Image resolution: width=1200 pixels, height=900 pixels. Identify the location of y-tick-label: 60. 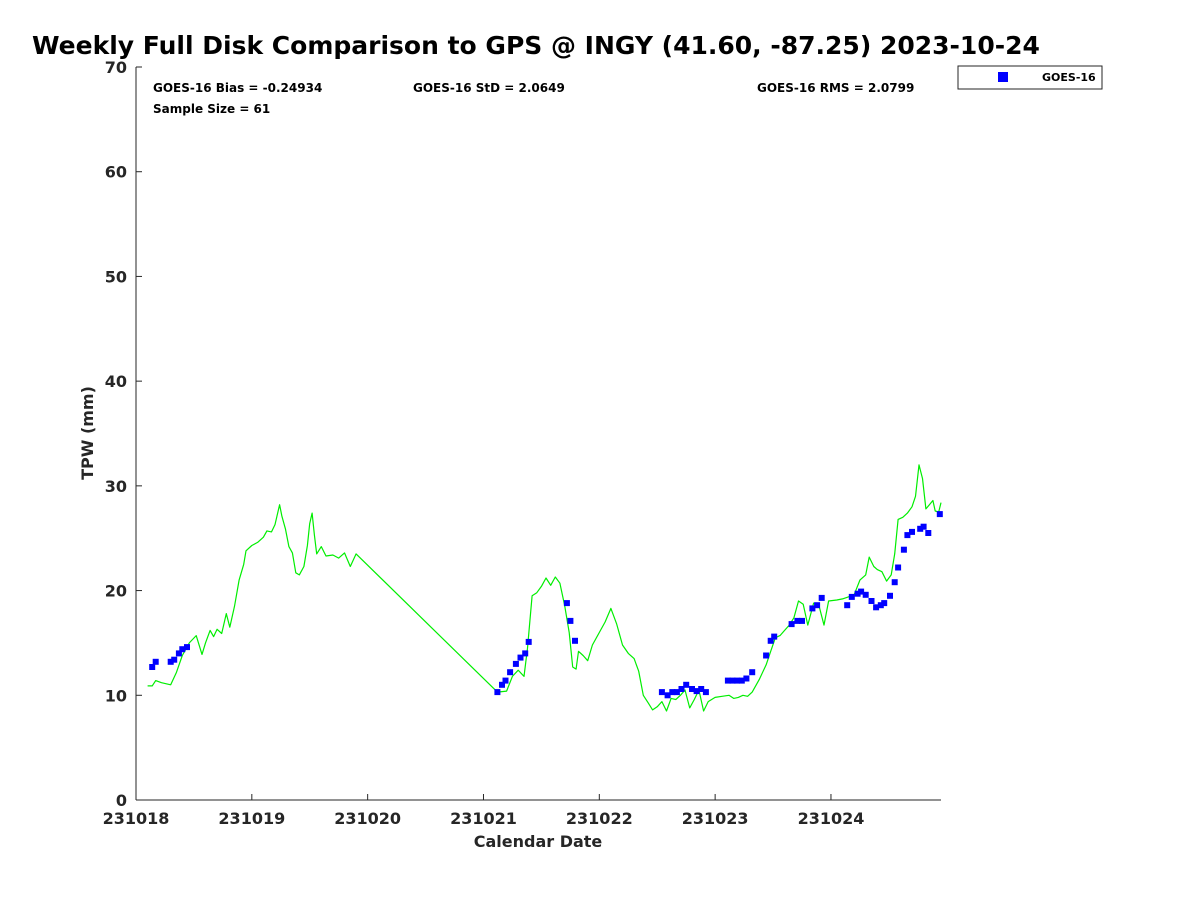
(116, 172).